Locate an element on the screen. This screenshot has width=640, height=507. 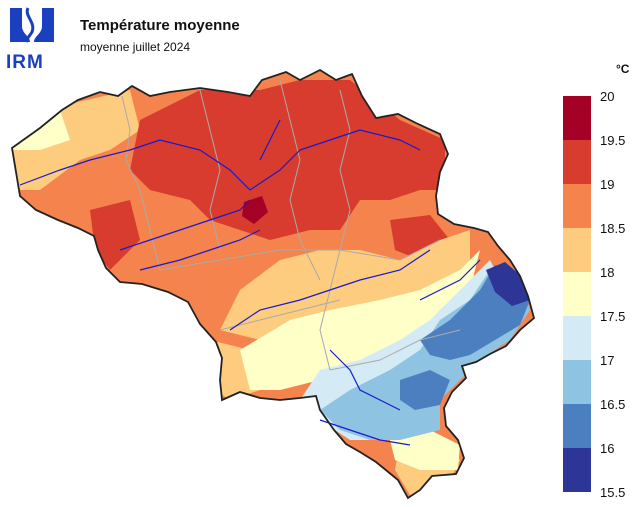
zone-17-5-18-south is located at coordinates (425, 450).